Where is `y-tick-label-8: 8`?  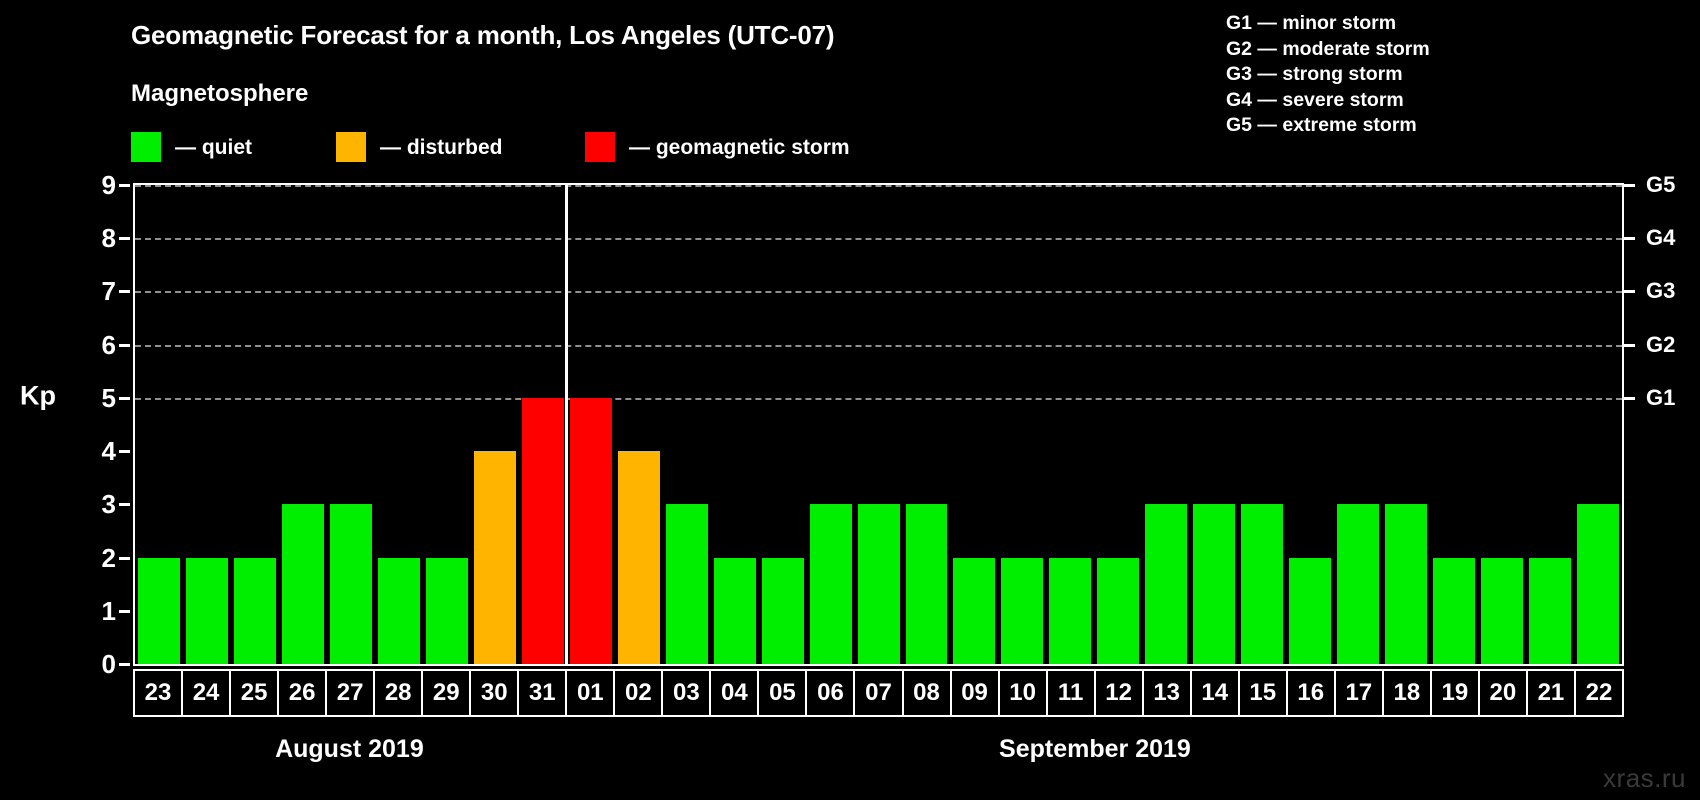
y-tick-label-8: 8 is located at coordinates (108, 238).